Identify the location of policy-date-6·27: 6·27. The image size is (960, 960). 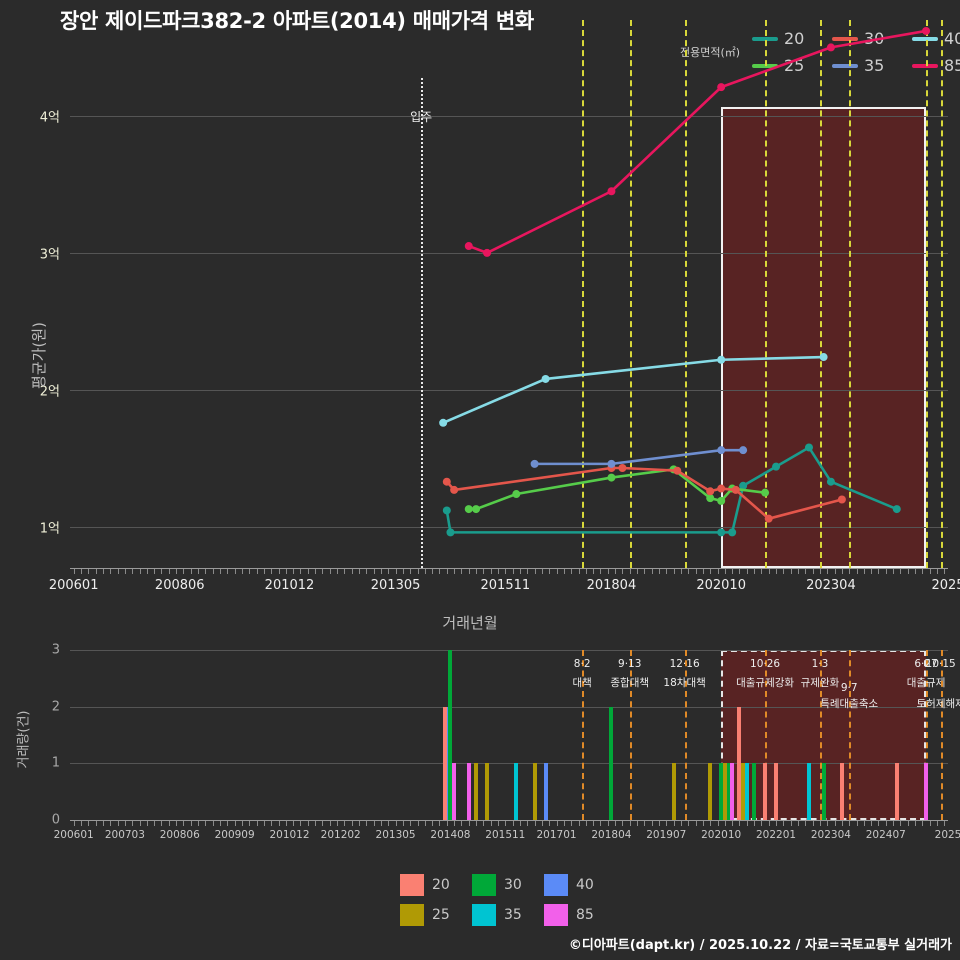
(926, 664).